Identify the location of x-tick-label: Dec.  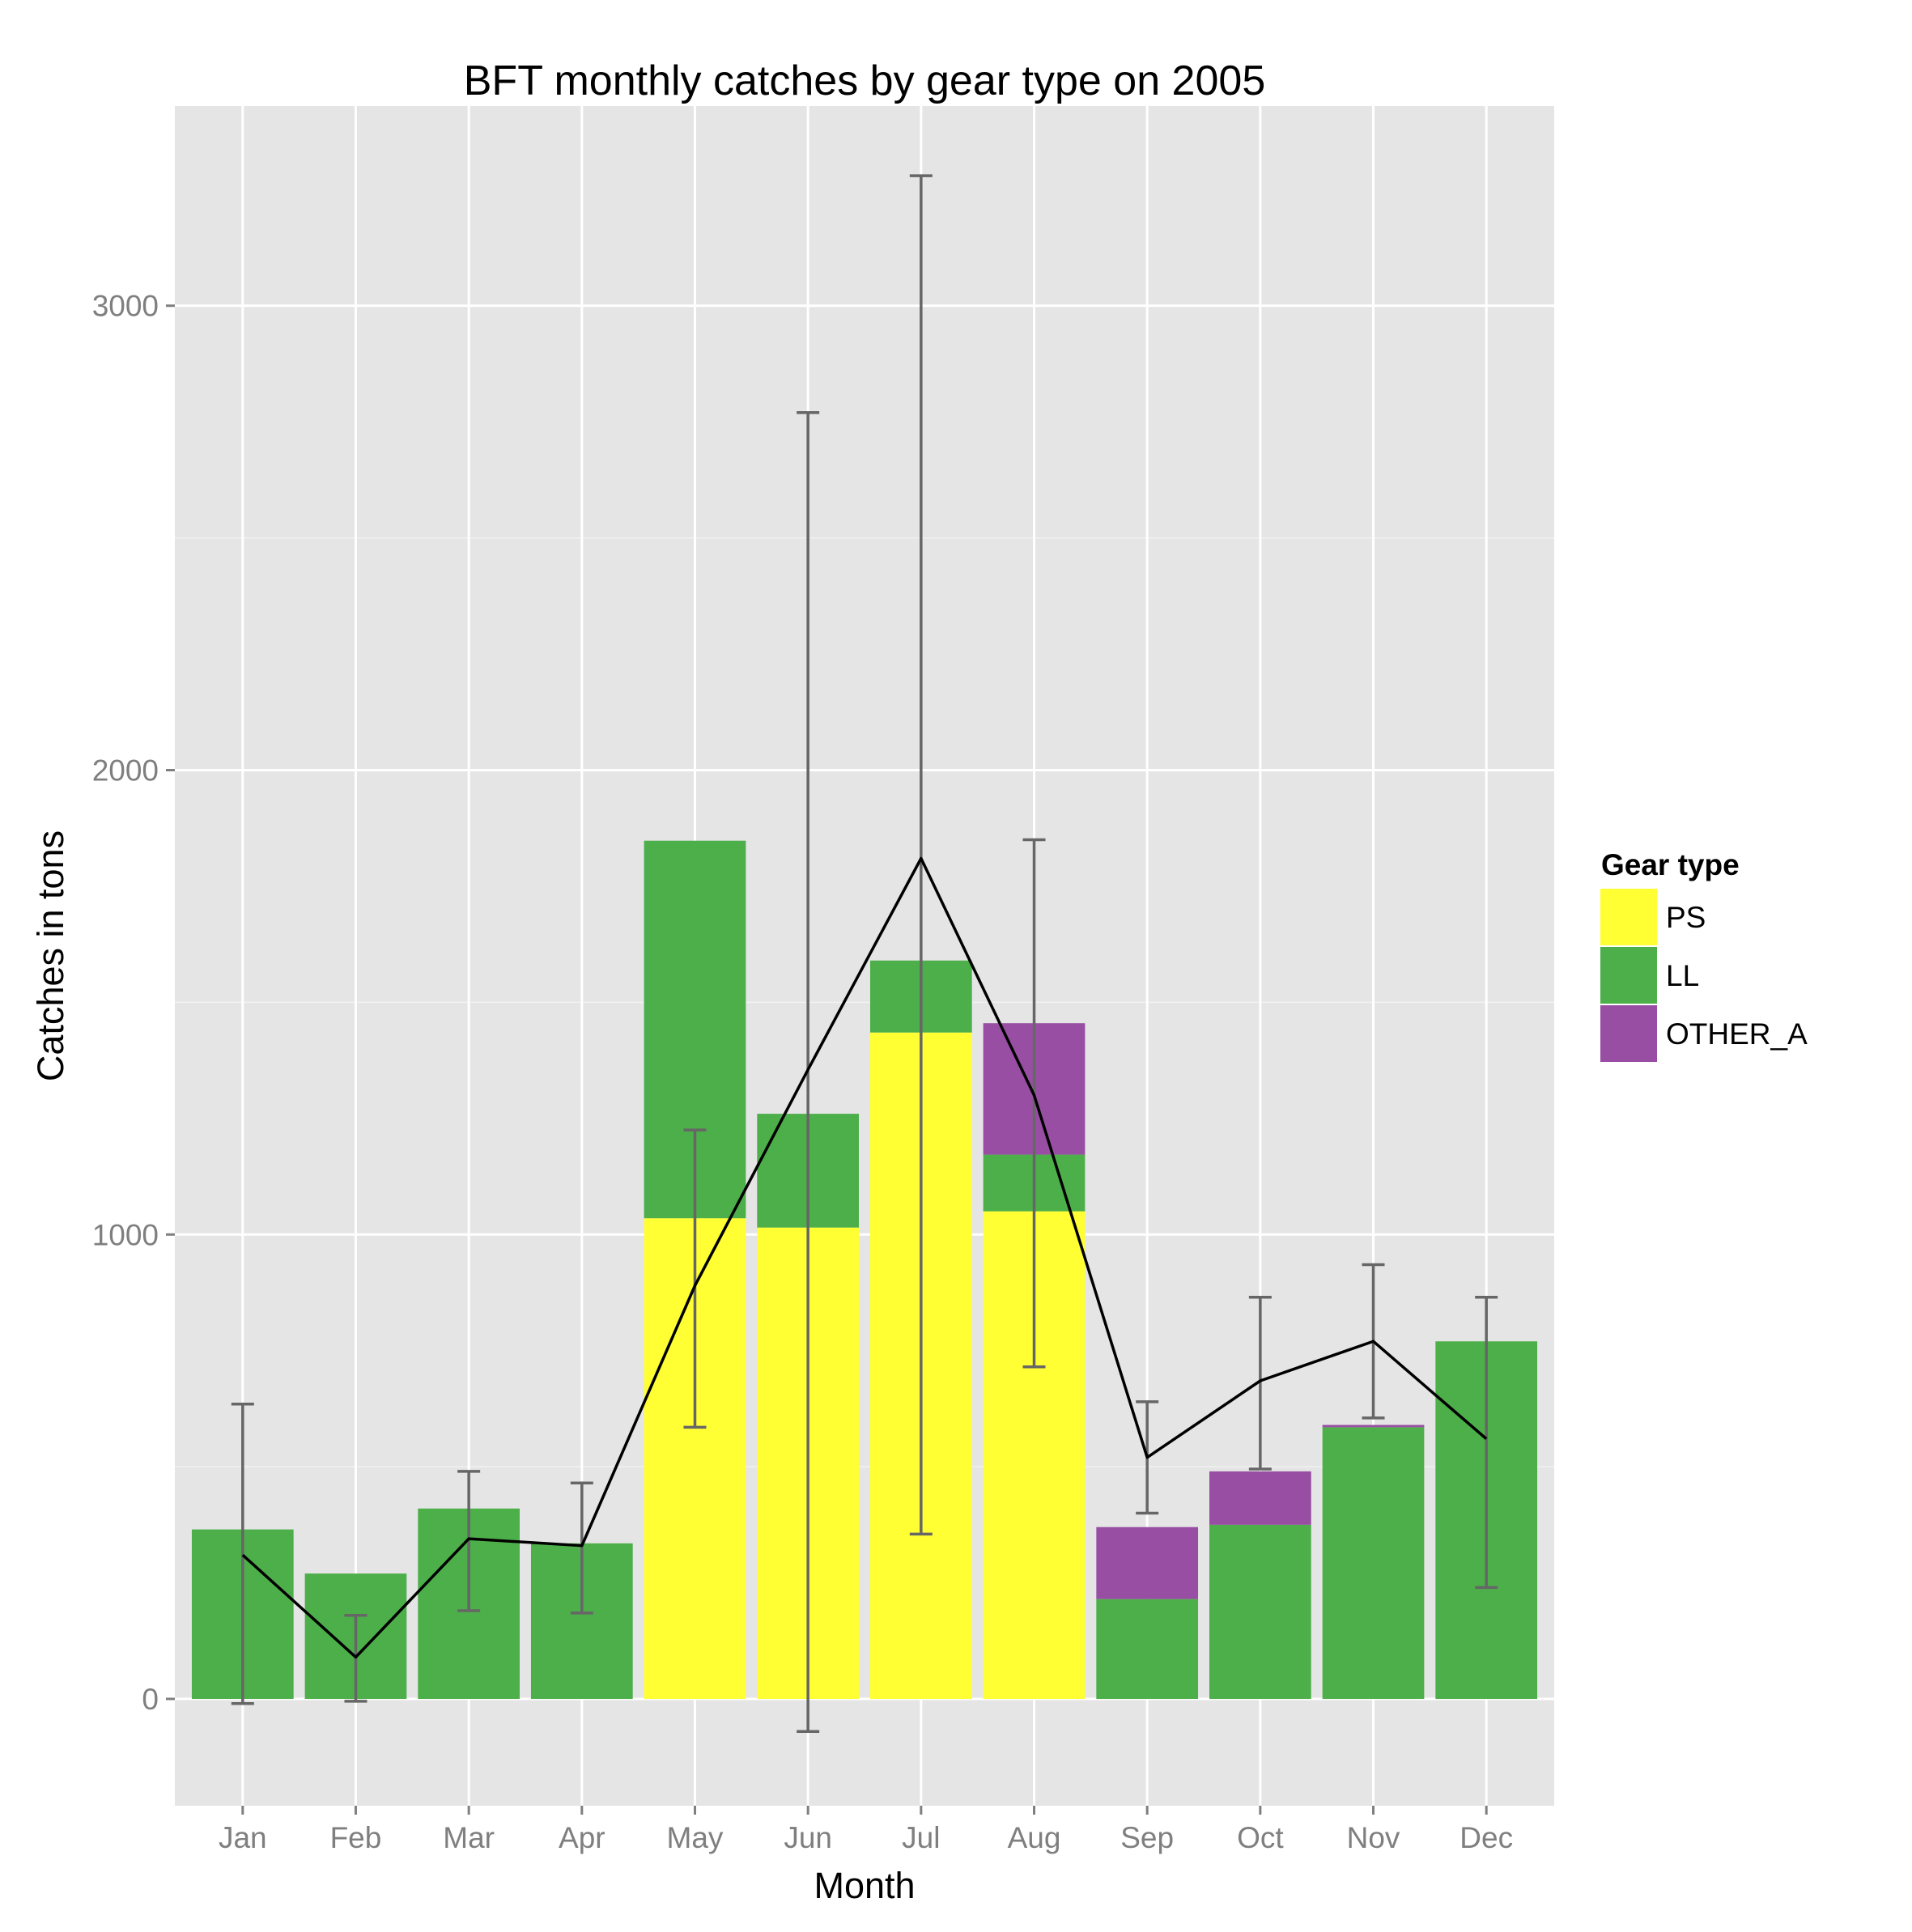
(1486, 1837).